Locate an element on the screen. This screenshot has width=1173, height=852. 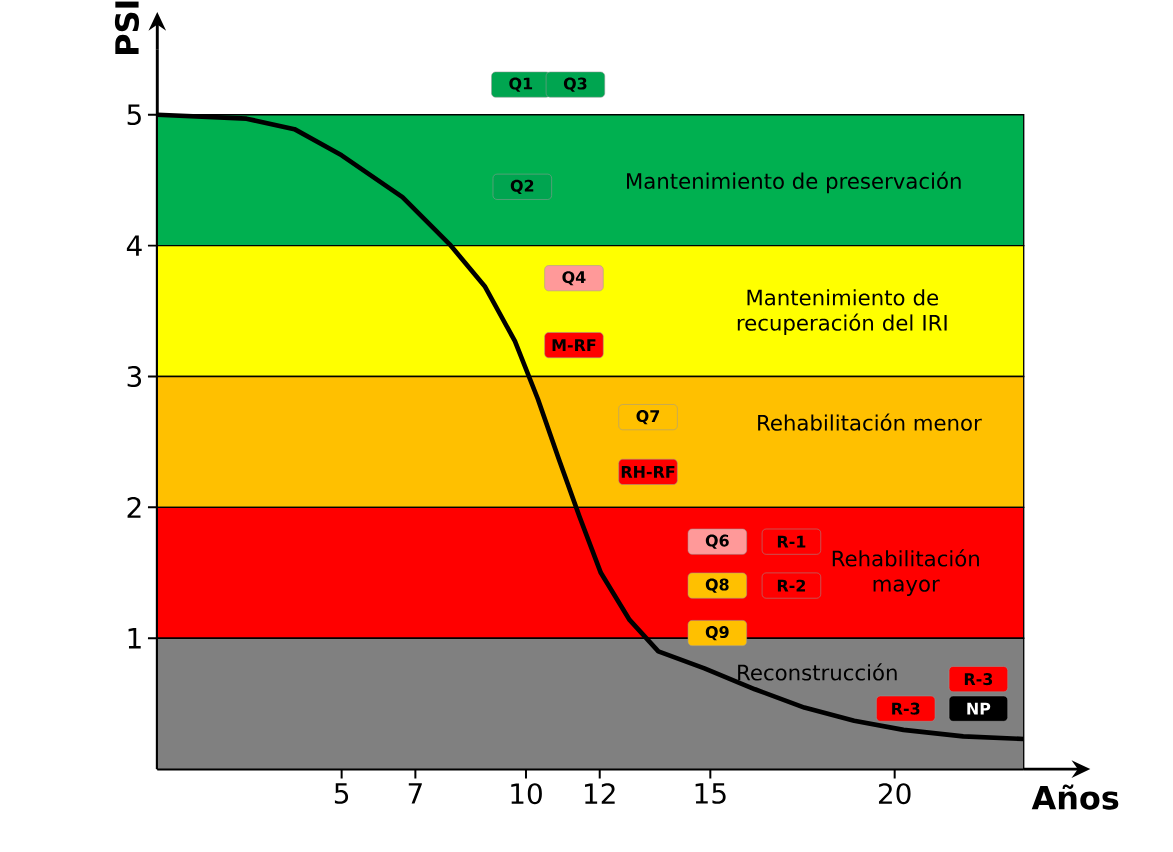
annotation: NP is located at coordinates (979, 708).